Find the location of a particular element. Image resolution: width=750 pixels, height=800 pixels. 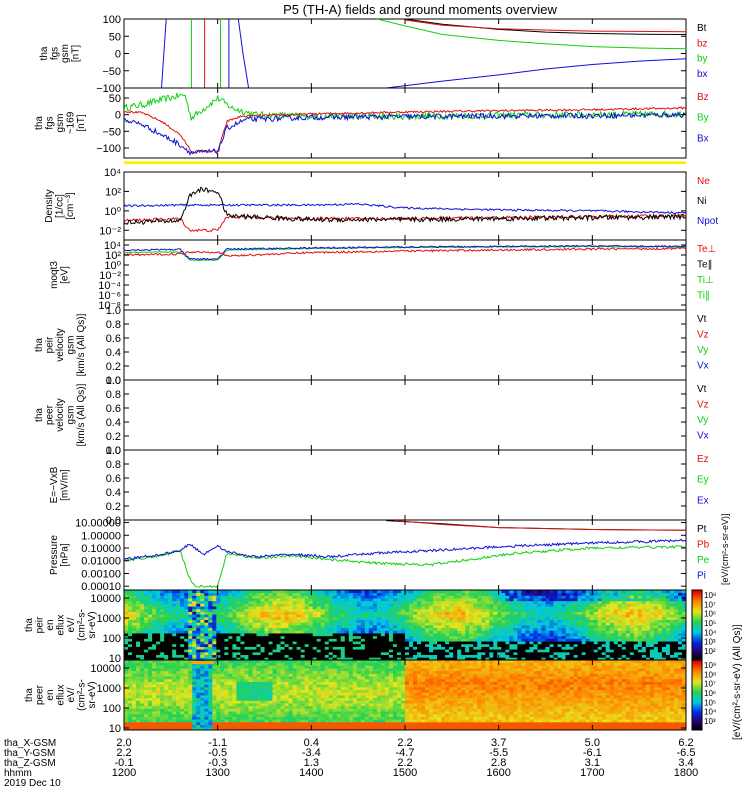

panel-frame is located at coordinates (405, 123).